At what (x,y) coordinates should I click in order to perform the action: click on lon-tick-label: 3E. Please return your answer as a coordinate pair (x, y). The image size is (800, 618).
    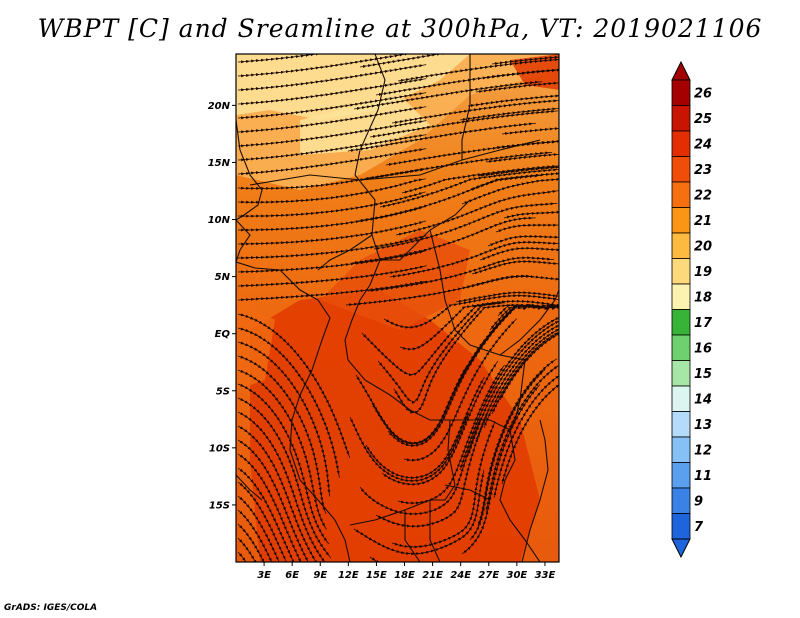
    Looking at the image, I should click on (264, 575).